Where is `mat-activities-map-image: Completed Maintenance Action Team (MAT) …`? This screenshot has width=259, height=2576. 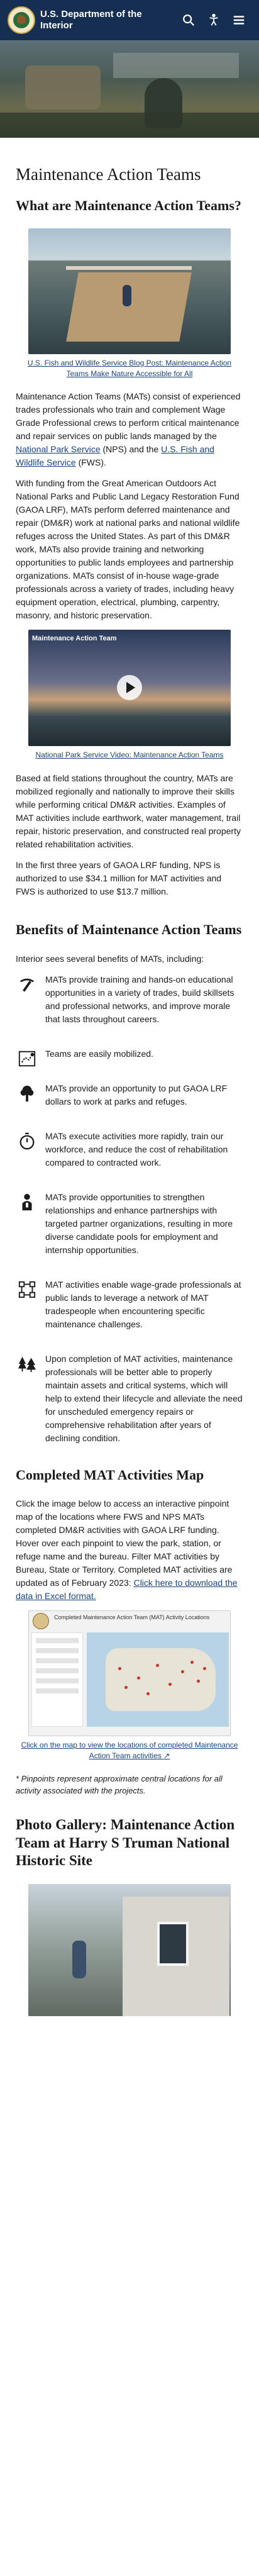
mat-activities-map-image: Completed Maintenance Action Team (MAT) … is located at coordinates (129, 1673).